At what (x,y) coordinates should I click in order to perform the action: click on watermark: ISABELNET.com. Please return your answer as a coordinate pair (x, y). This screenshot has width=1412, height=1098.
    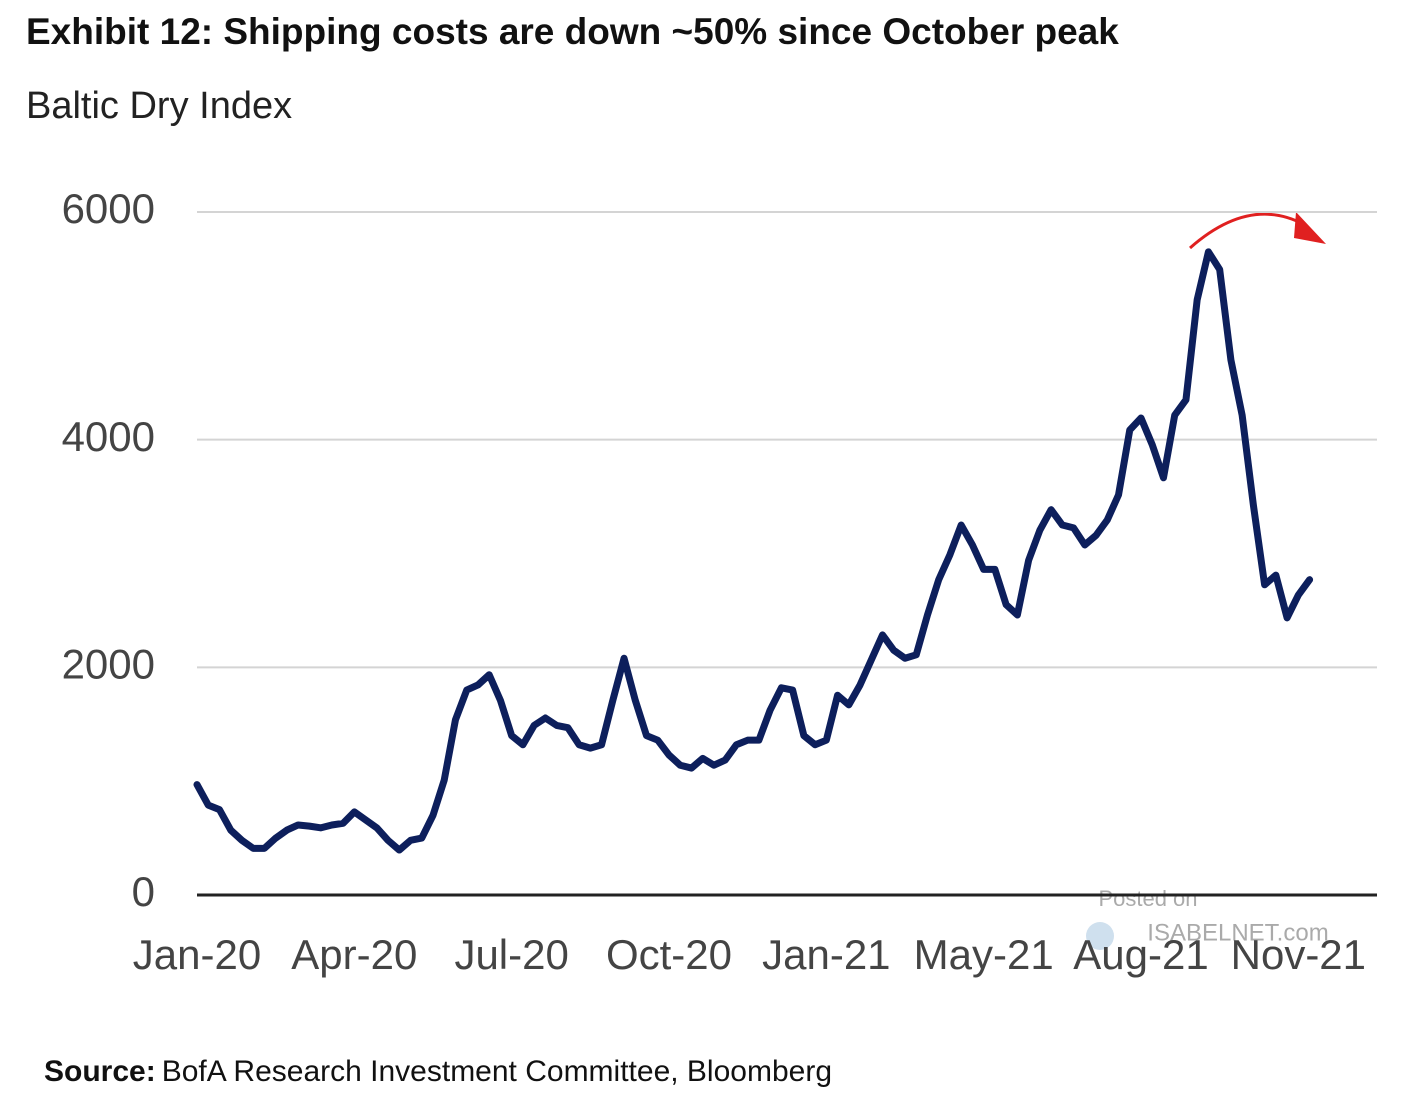
    Looking at the image, I should click on (1237, 932).